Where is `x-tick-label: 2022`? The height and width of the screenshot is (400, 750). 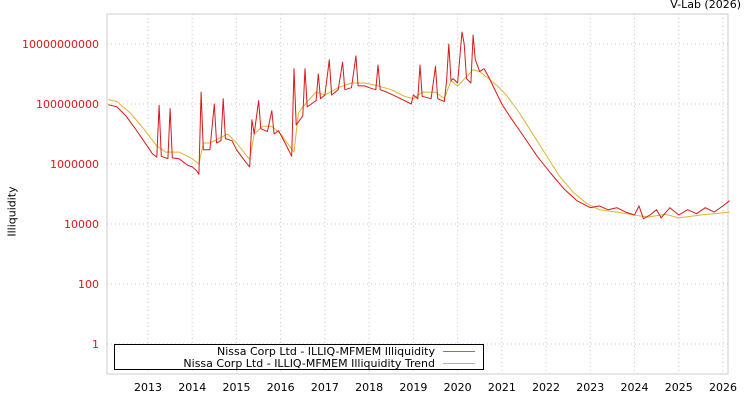
x-tick-label: 2022 is located at coordinates (546, 387).